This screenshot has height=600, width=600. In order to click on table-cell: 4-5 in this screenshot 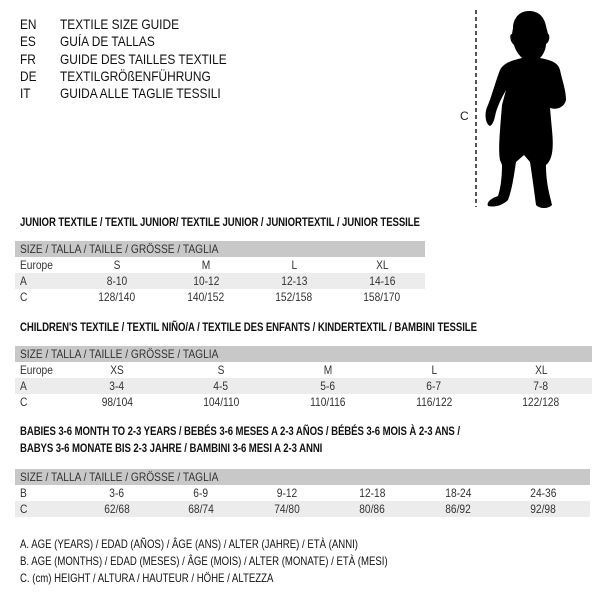, I will do `click(221, 386)`.